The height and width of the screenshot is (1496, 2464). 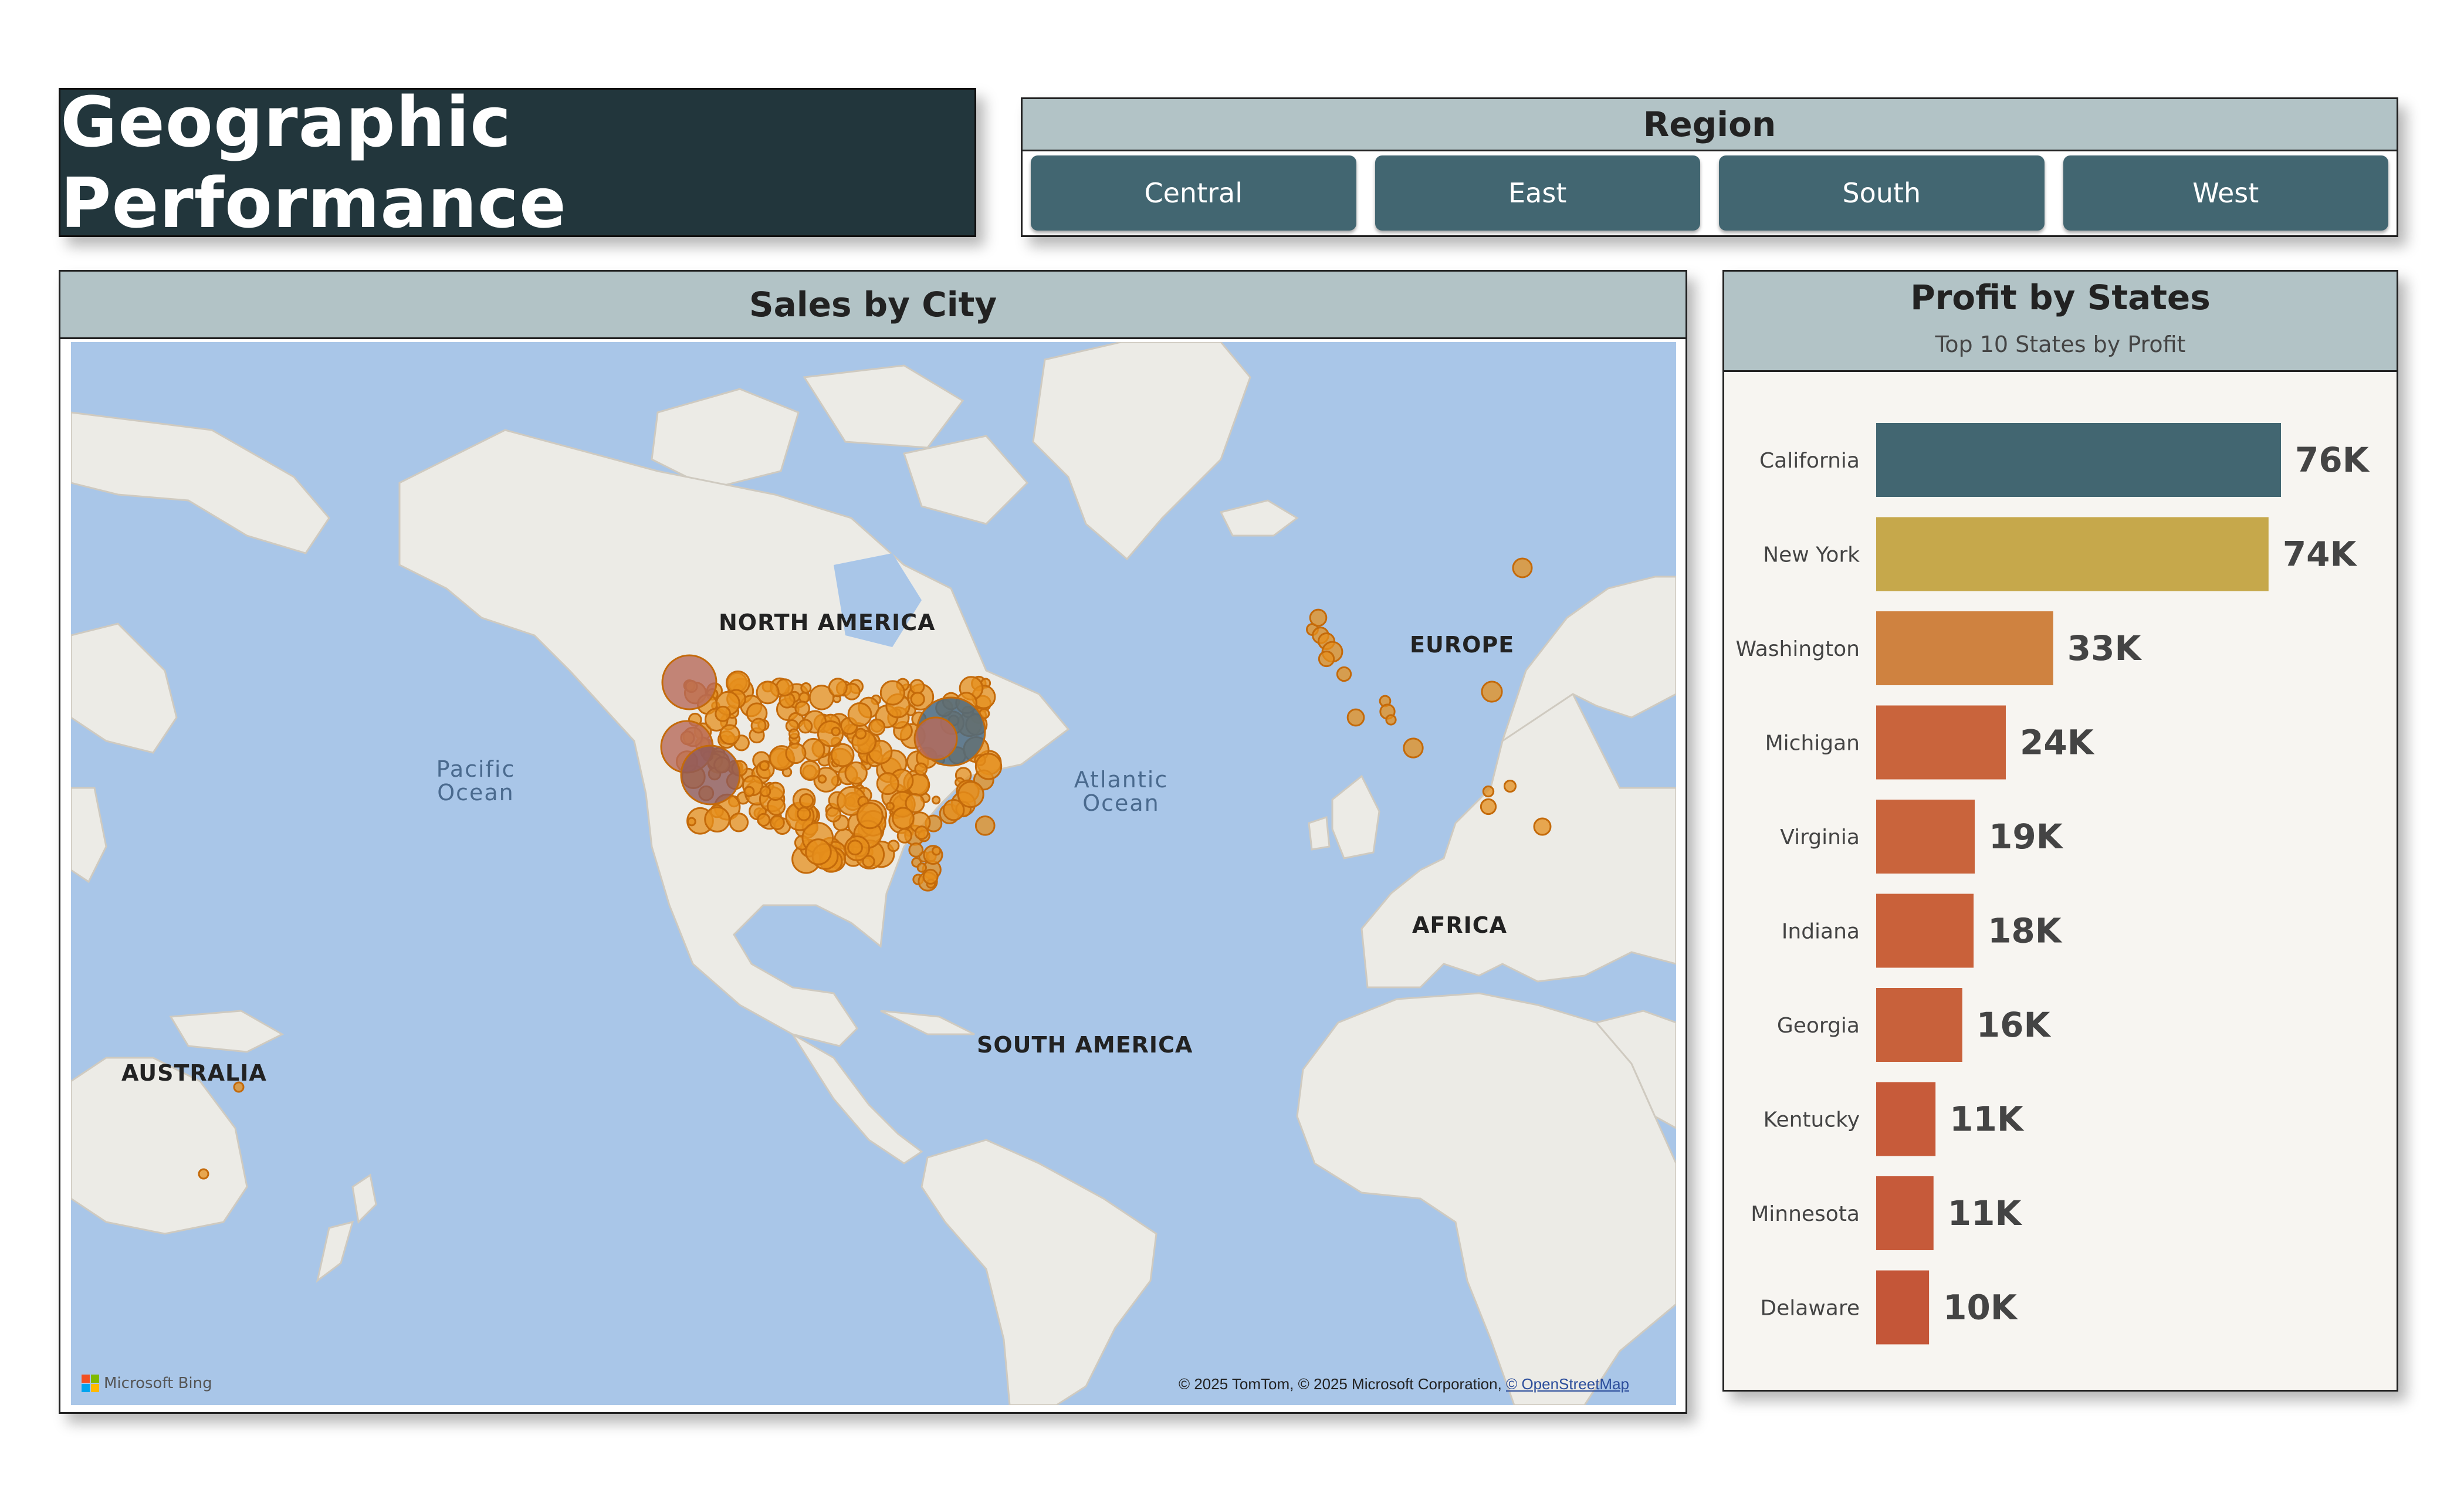 I want to click on region-slicer-header: Region, so click(x=1710, y=125).